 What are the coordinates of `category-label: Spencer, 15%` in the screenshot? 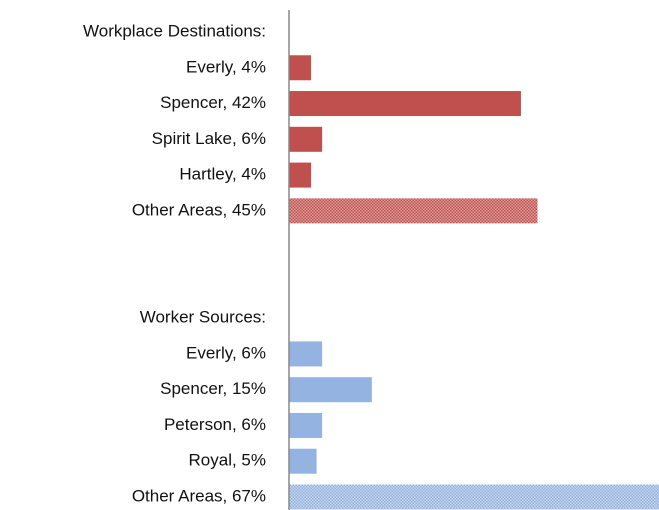 It's located at (213, 388).